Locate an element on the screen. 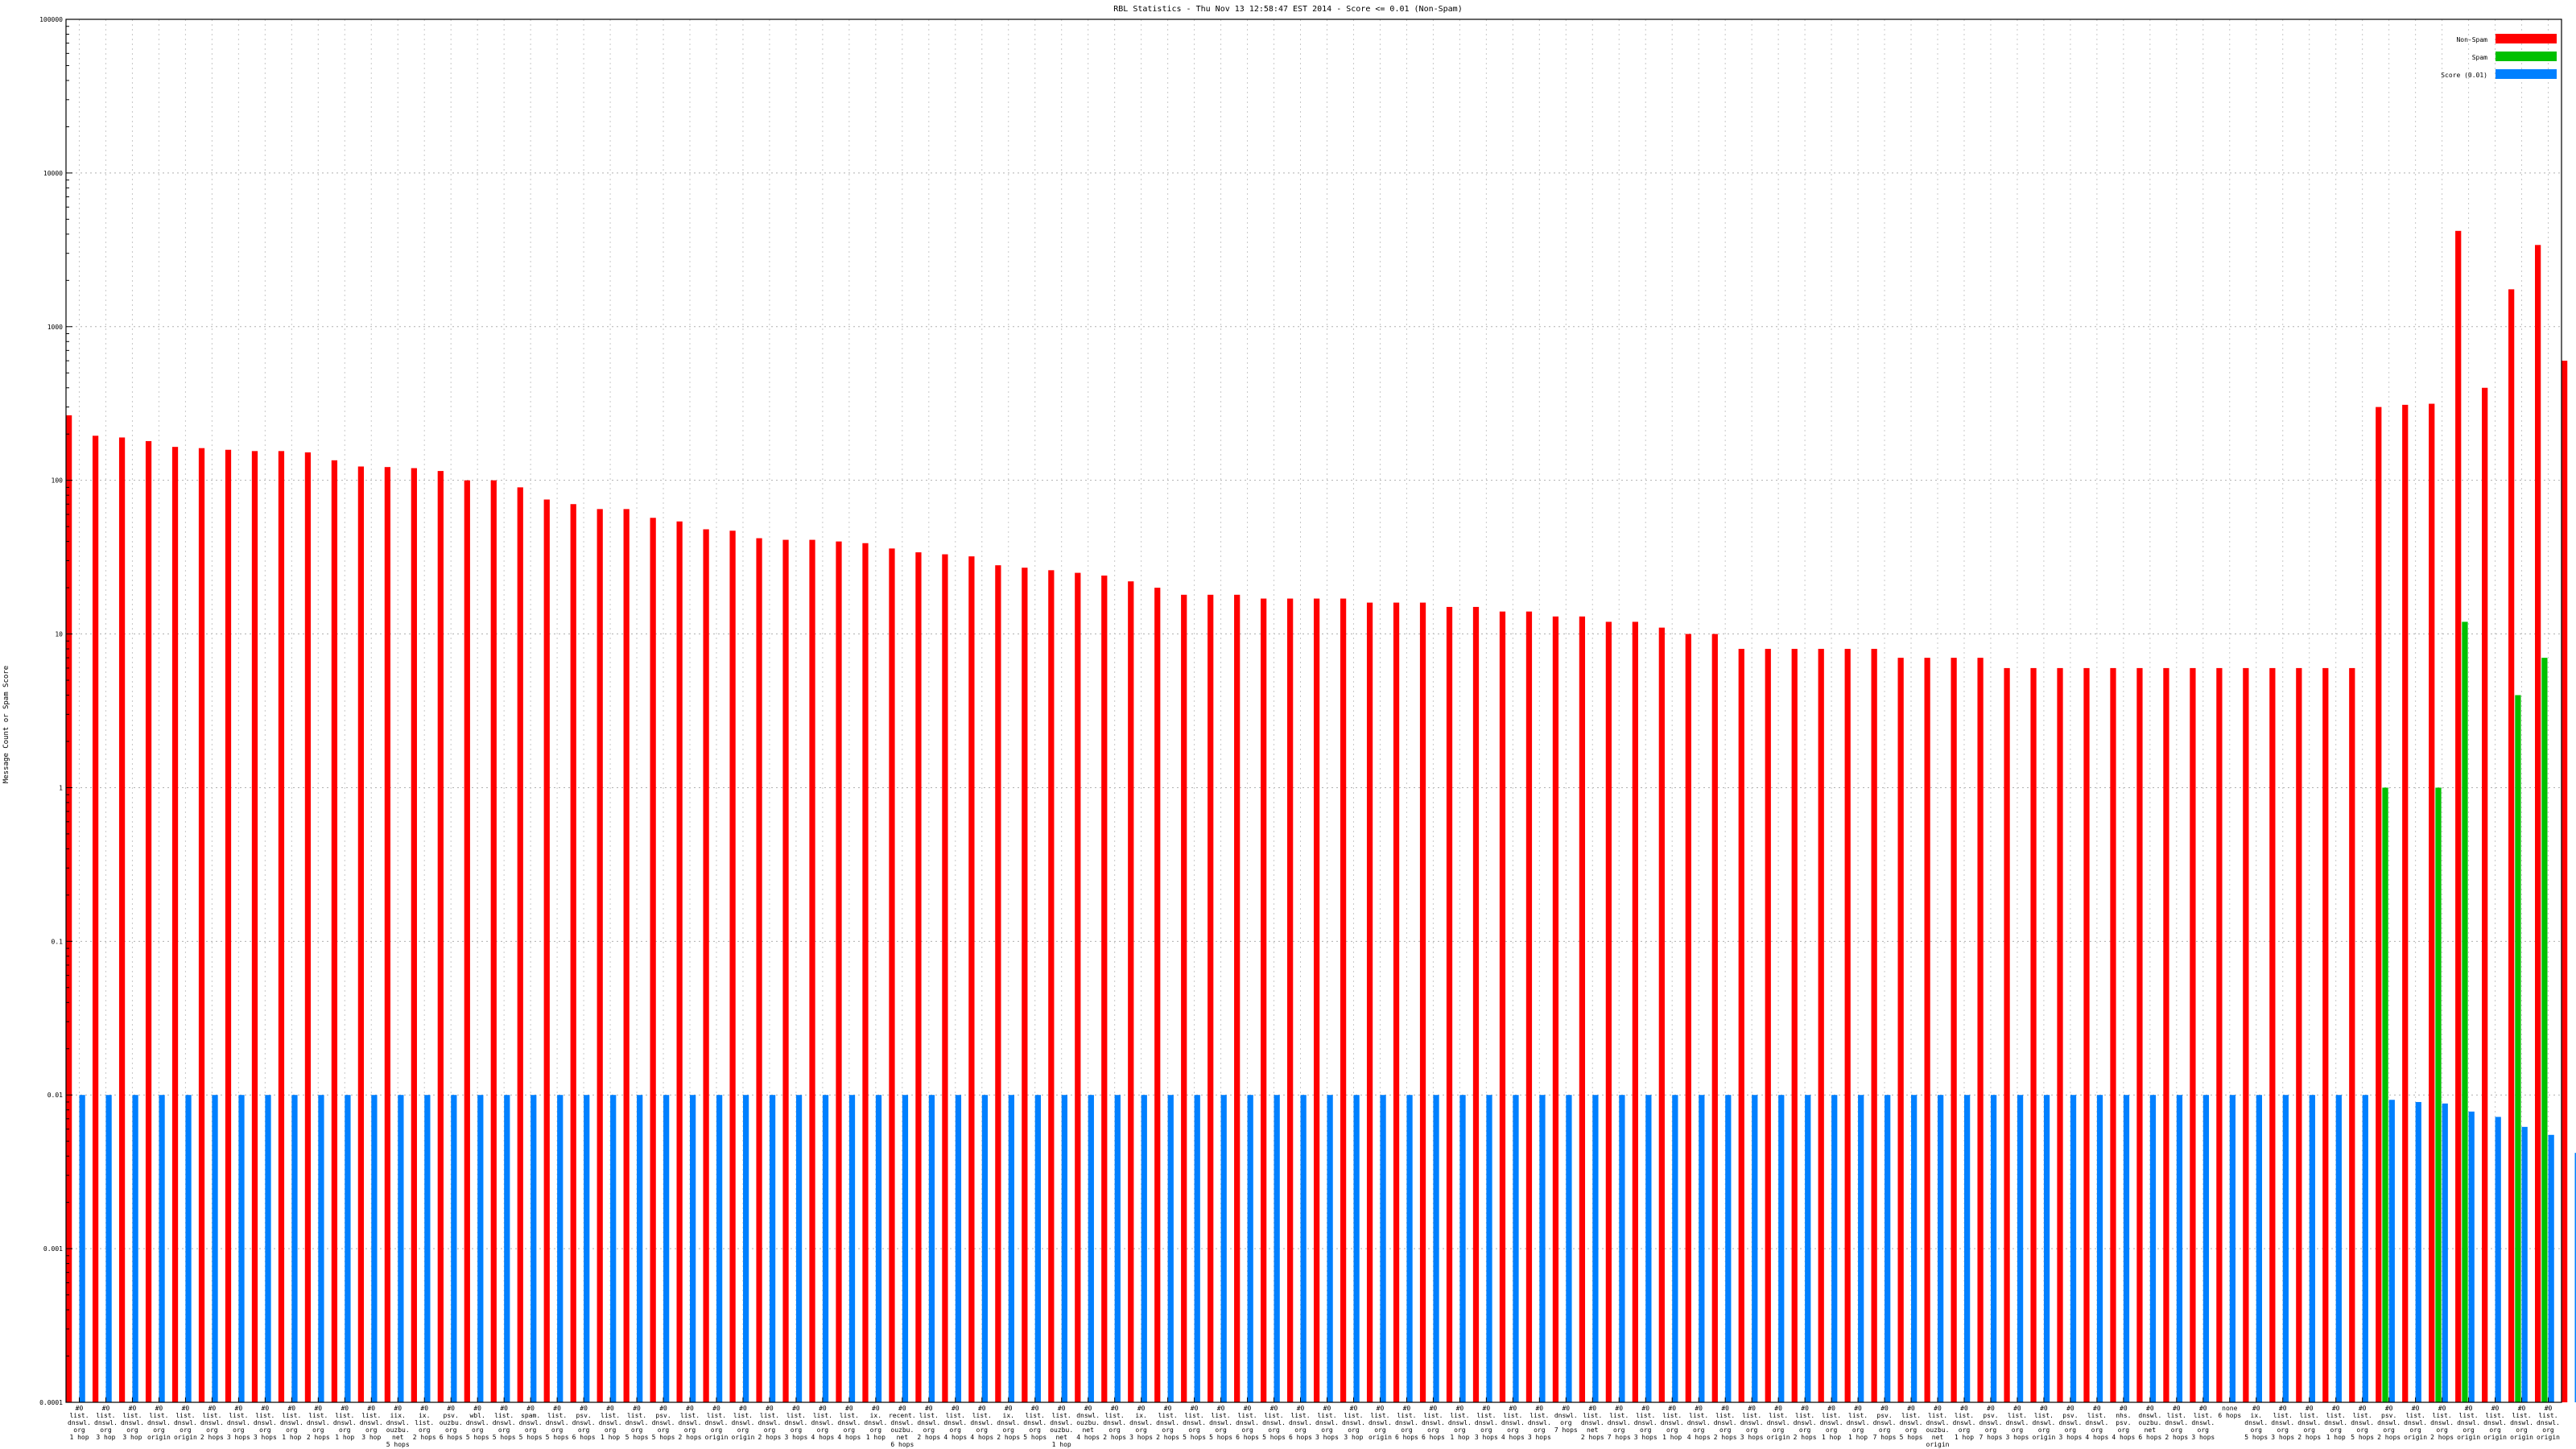 This screenshot has width=2576, height=1449. bar-spam is located at coordinates (2438, 1094).